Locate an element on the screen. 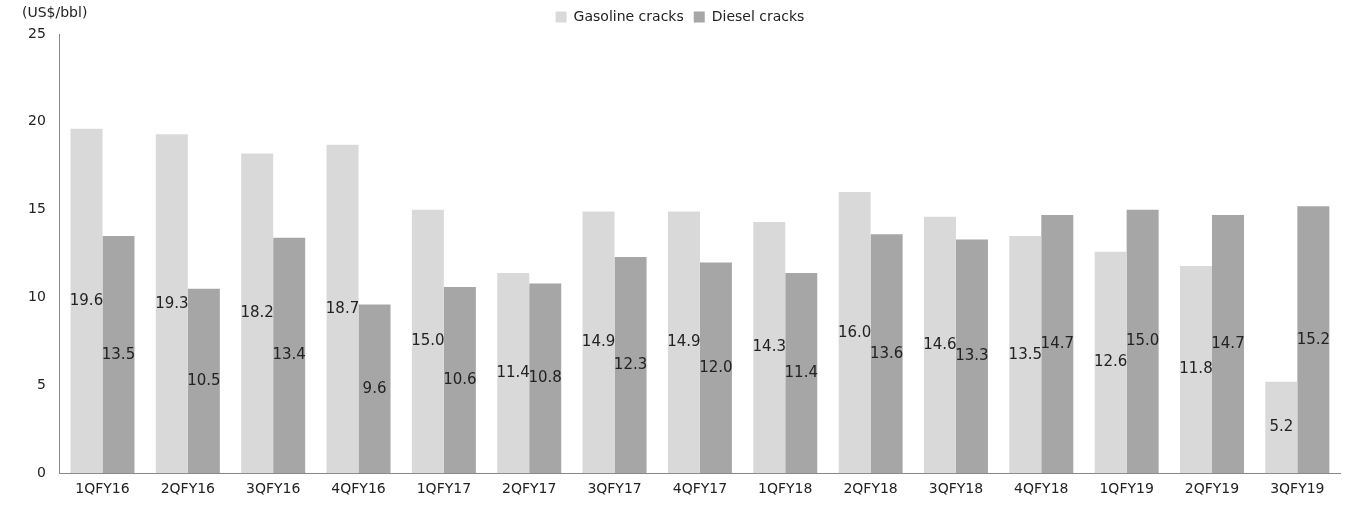 This screenshot has width=1360, height=510. x-tick-label: 1QFY19 is located at coordinates (1126, 488).